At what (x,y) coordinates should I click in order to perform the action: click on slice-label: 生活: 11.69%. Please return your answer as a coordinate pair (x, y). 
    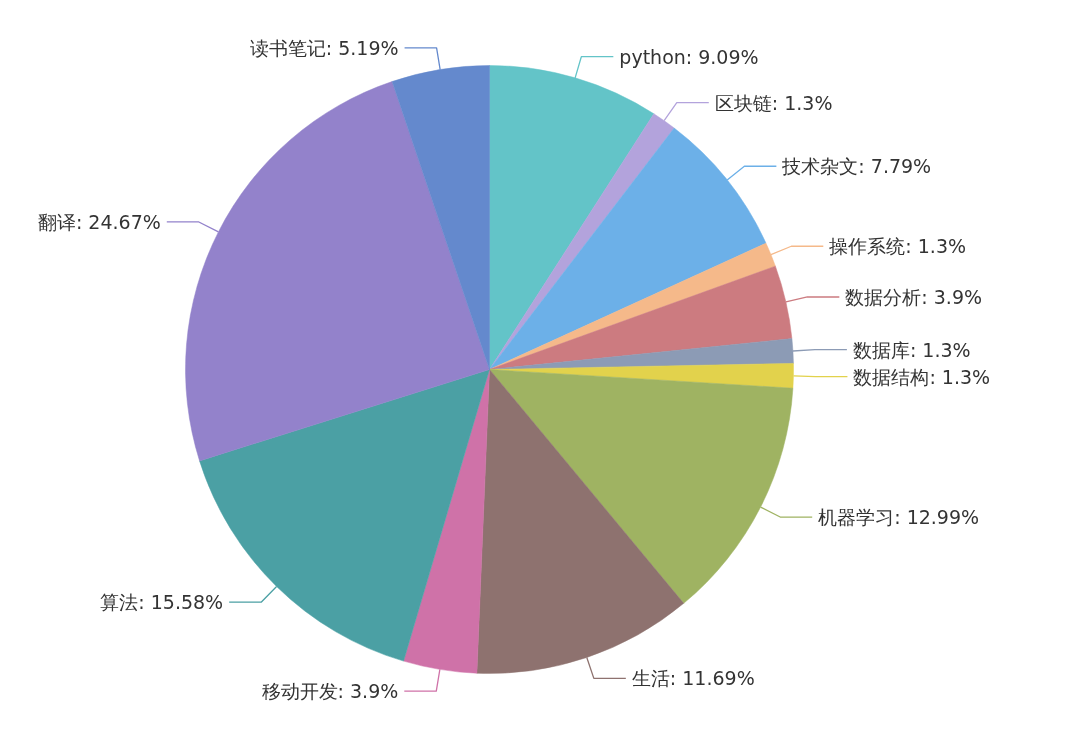
    Looking at the image, I should click on (693, 678).